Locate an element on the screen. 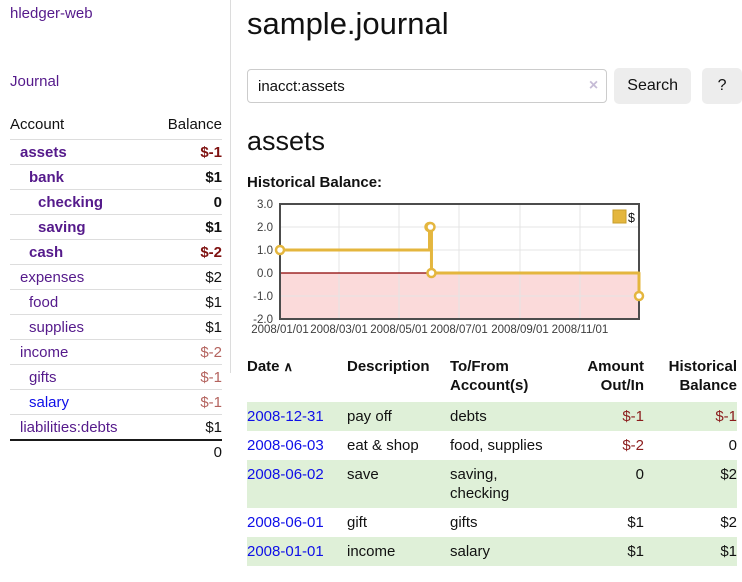 The width and height of the screenshot is (742, 582). transaction-amount: 0 is located at coordinates (639, 474).